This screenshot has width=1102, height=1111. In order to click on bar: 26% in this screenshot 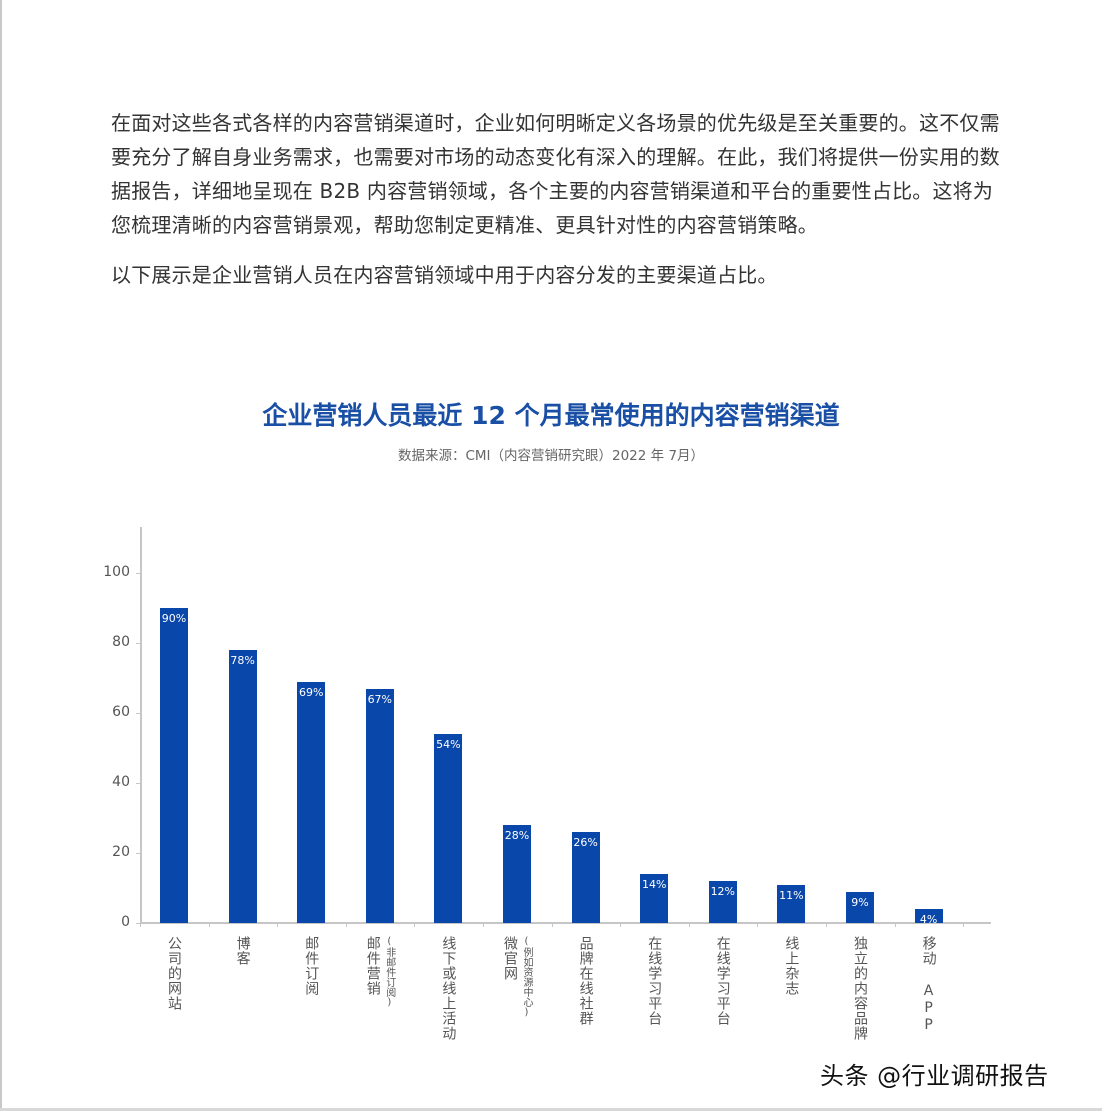, I will do `click(585, 877)`.